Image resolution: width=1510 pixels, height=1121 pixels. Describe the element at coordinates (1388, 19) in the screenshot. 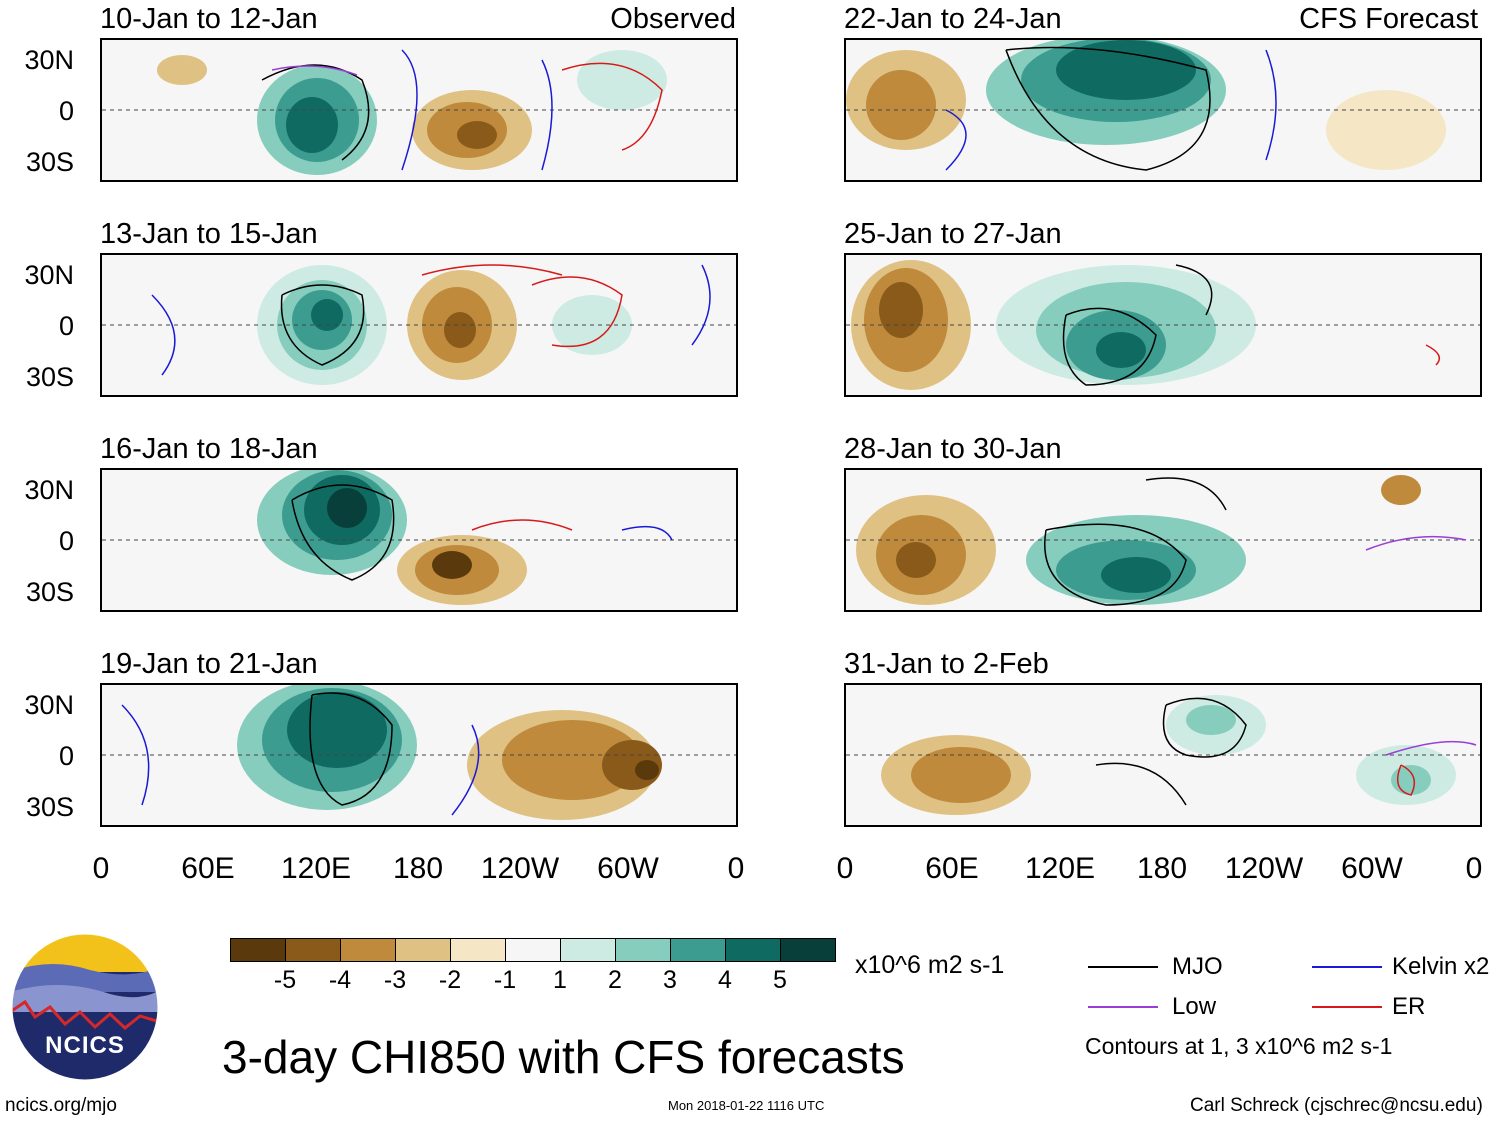

I see `forecast-label: CFS Forecast` at that location.